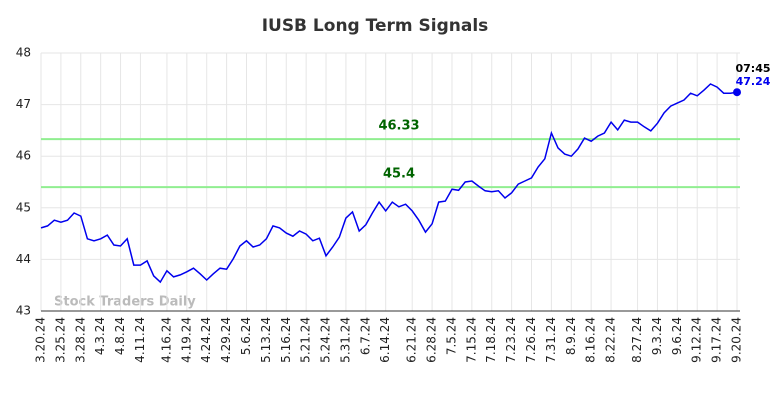 This screenshot has height=402, width=784. Describe the element at coordinates (551, 340) in the screenshot. I see `x-tick-label: 7.31.24` at that location.